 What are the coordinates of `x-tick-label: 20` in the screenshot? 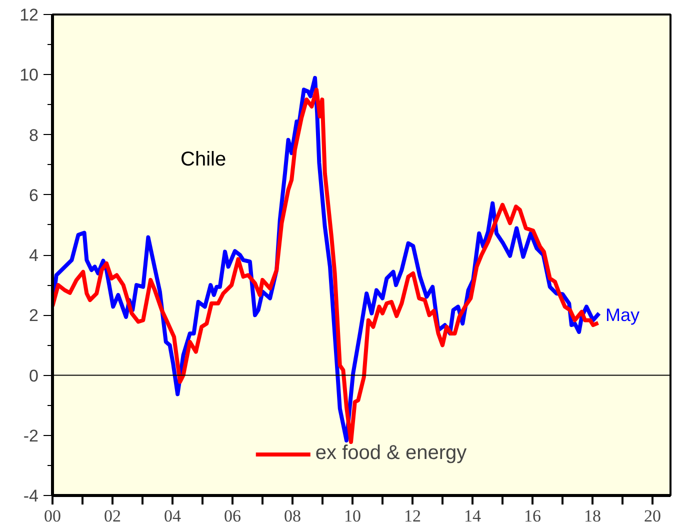 It's located at (652, 516).